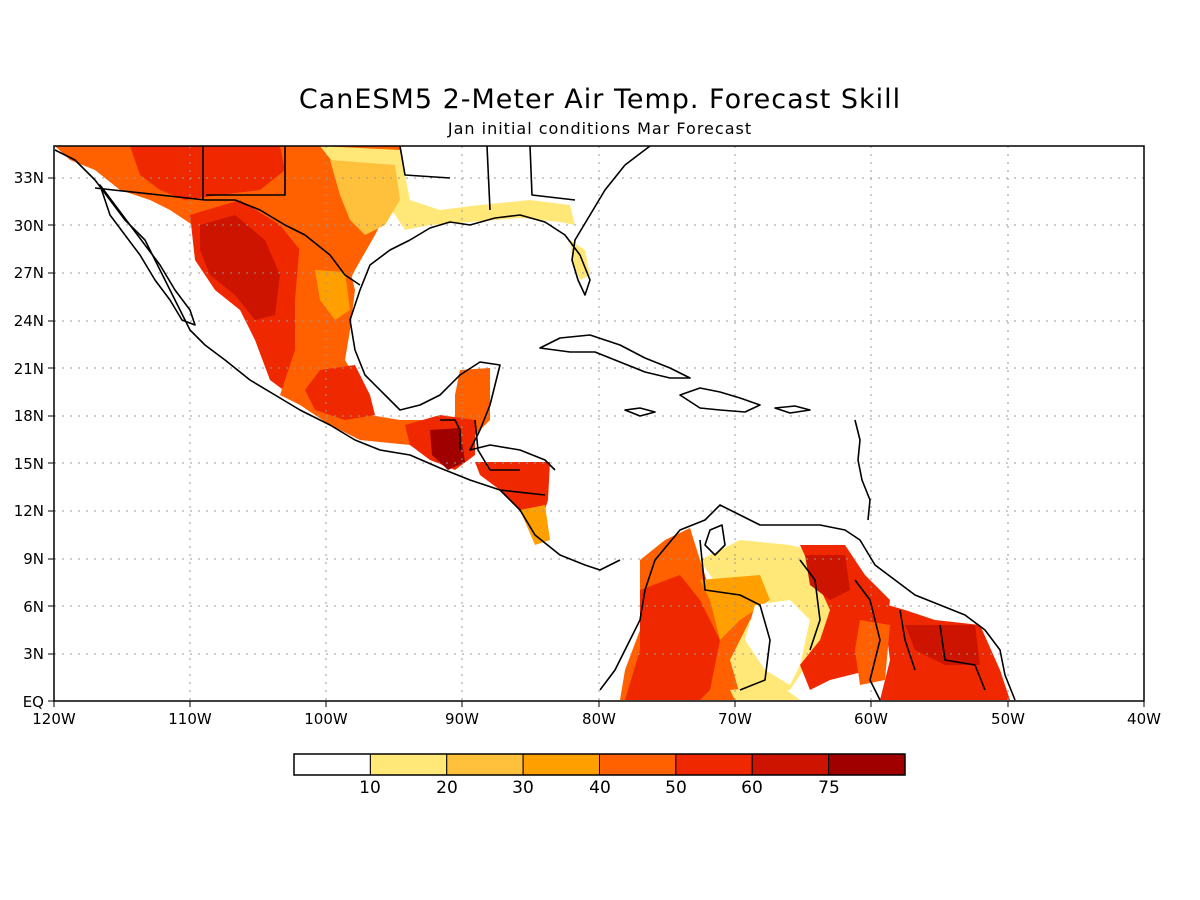  Describe the element at coordinates (190, 719) in the screenshot. I see `lon-tick-label: 110W` at that location.